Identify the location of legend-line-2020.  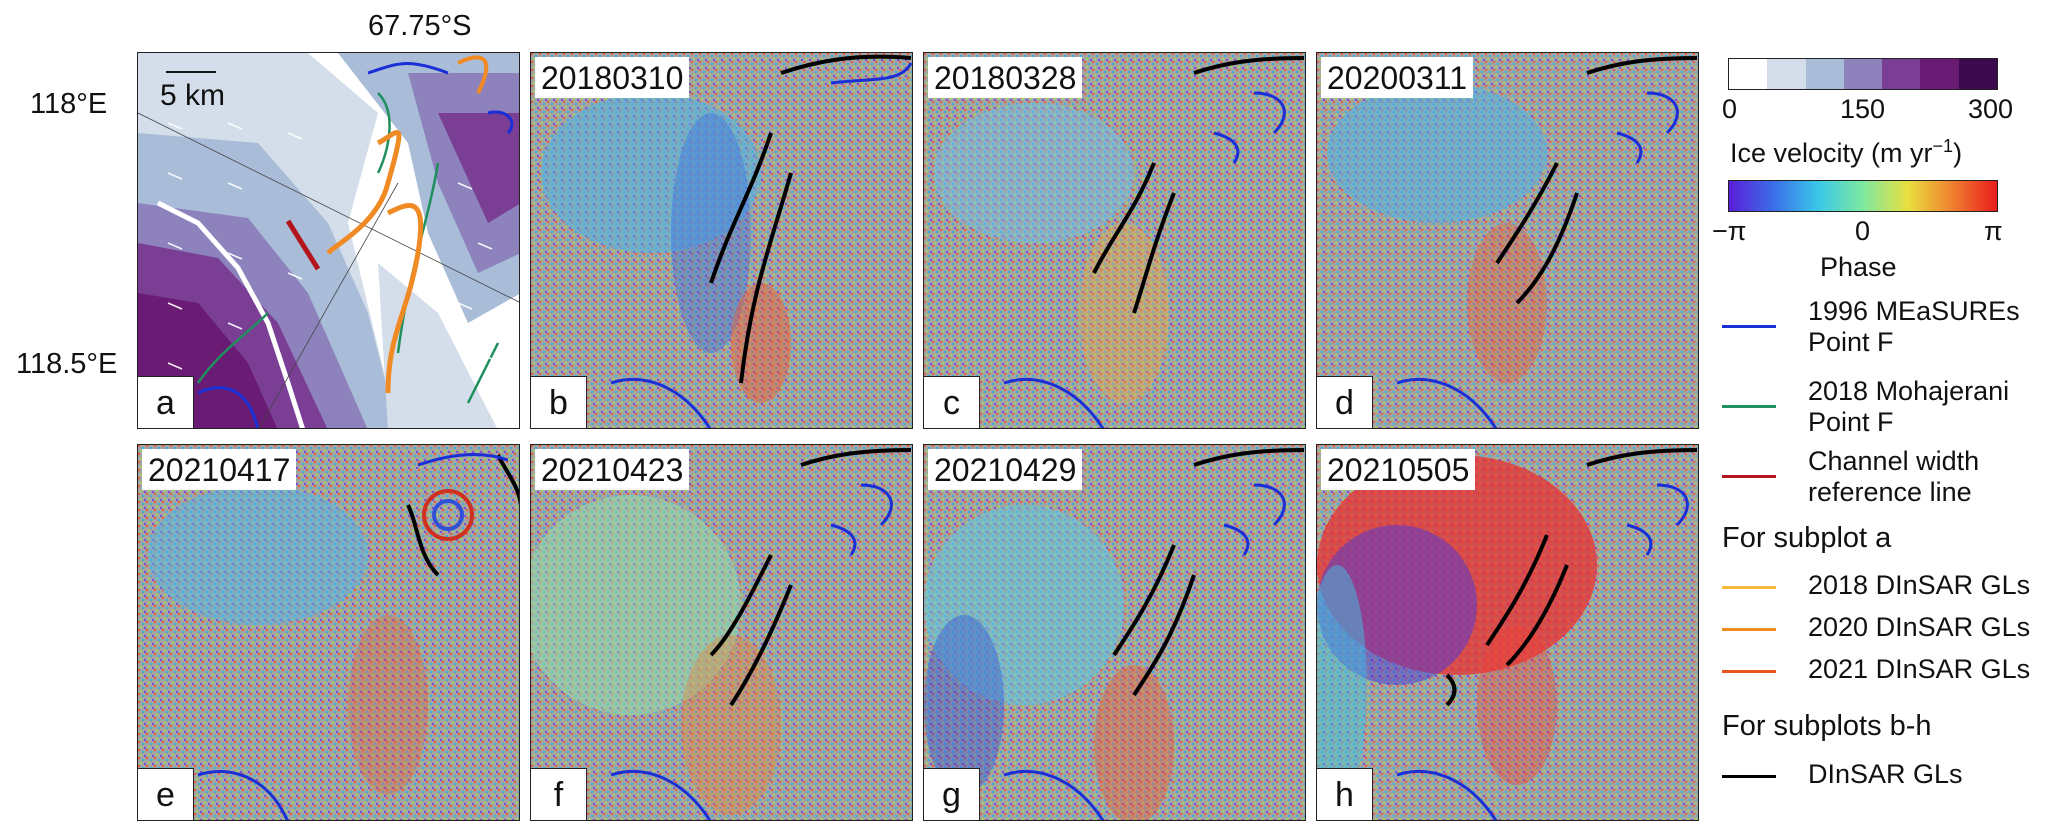
(1749, 629).